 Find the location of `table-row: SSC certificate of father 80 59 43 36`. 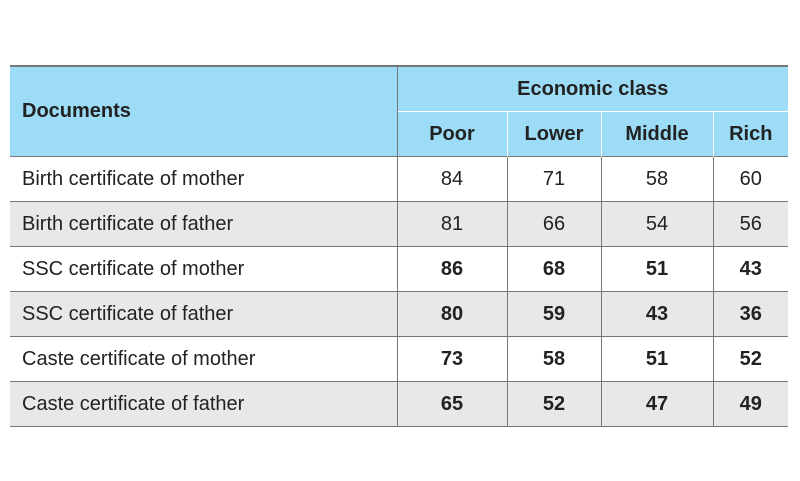

table-row: SSC certificate of father 80 59 43 36 is located at coordinates (399, 314).